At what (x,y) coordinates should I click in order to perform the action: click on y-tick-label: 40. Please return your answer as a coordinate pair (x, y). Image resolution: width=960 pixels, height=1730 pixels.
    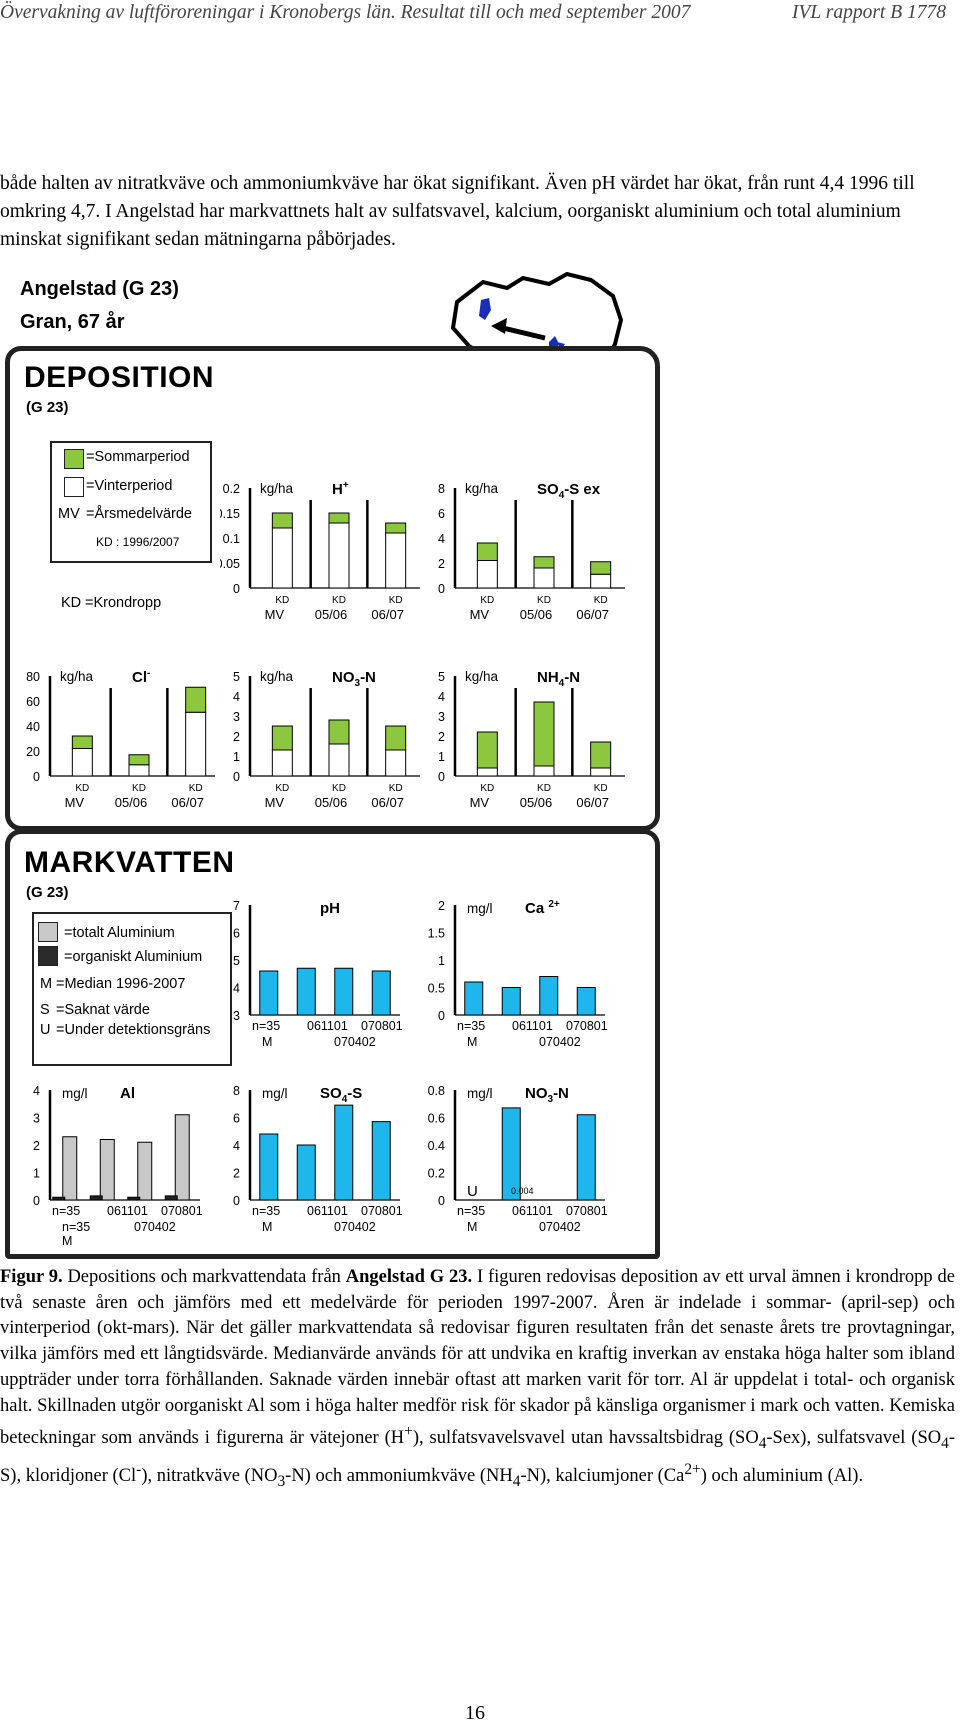
    Looking at the image, I should click on (33, 727).